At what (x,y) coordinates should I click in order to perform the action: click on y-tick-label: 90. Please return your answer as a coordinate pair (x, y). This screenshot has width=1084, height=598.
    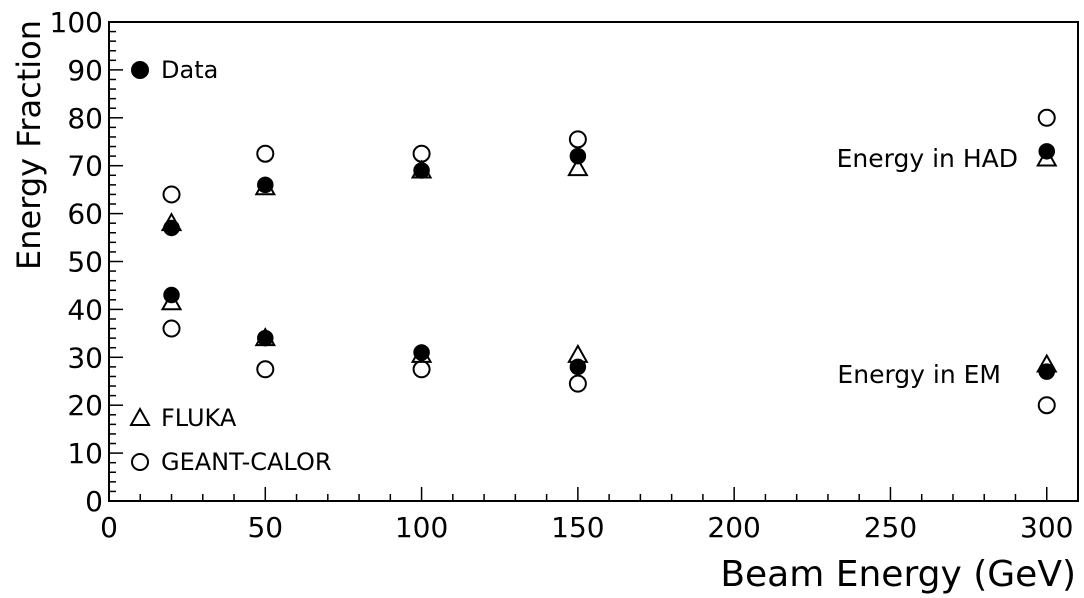
    Looking at the image, I should click on (85, 70).